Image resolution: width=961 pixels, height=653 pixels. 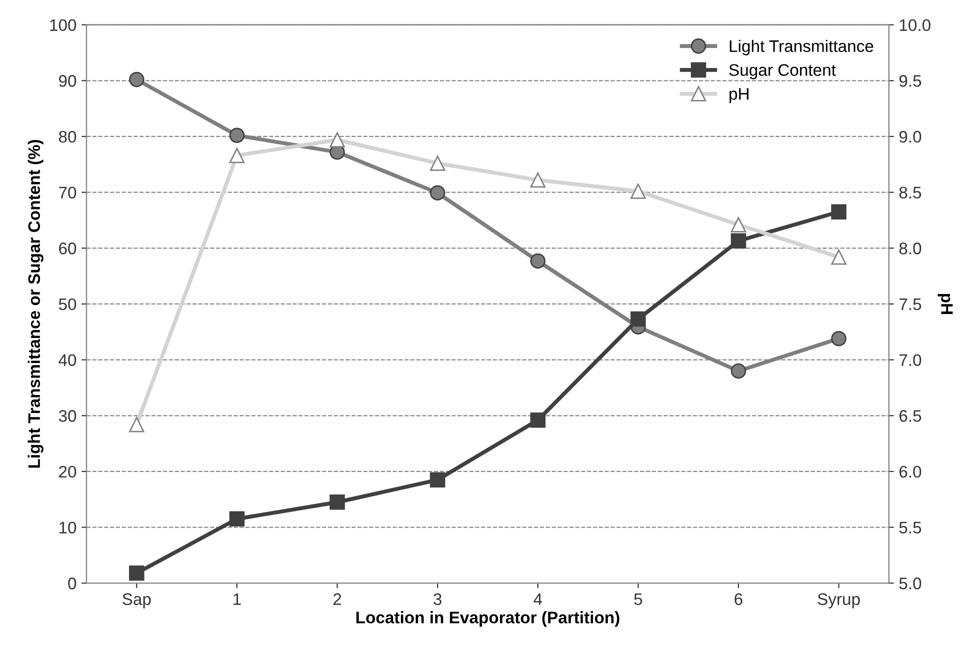 I want to click on y-tick-label: 70, so click(x=67, y=192).